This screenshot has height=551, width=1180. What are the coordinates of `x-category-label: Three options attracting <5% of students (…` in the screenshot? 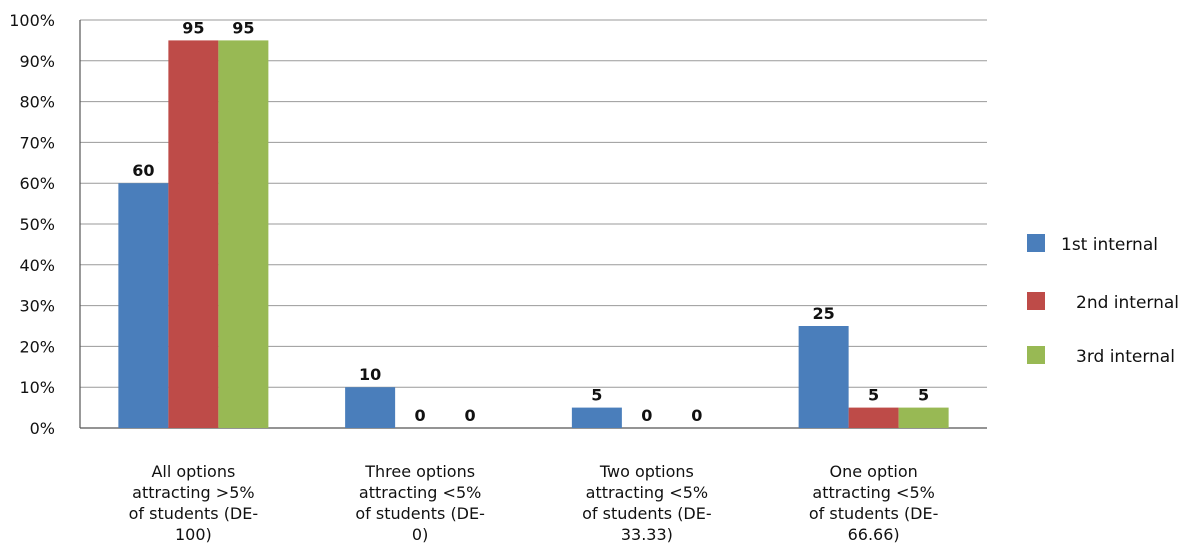 It's located at (420, 503).